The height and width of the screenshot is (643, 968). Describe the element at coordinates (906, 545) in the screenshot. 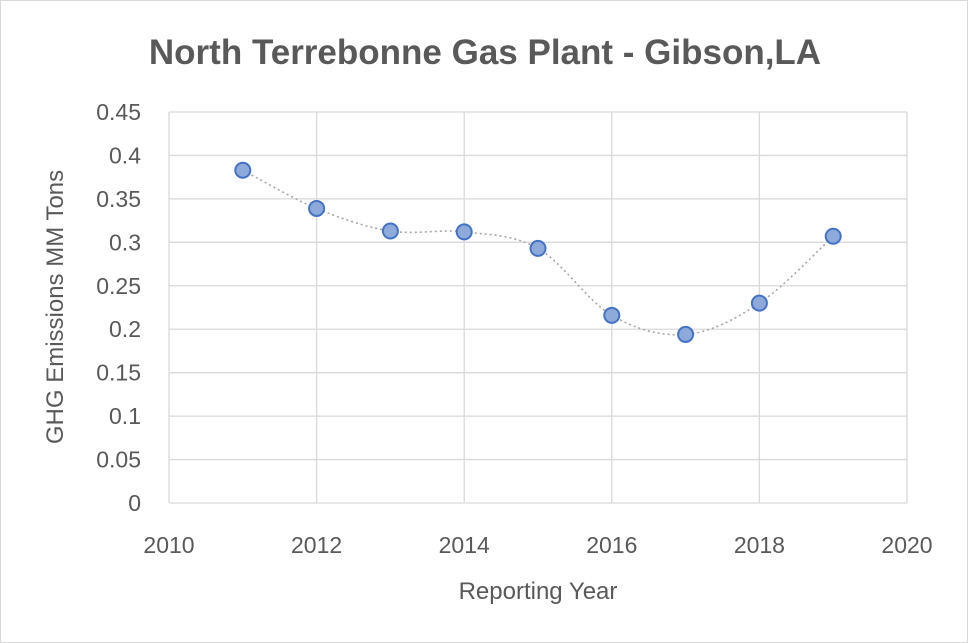

I see `x-tick-label: 2020` at that location.